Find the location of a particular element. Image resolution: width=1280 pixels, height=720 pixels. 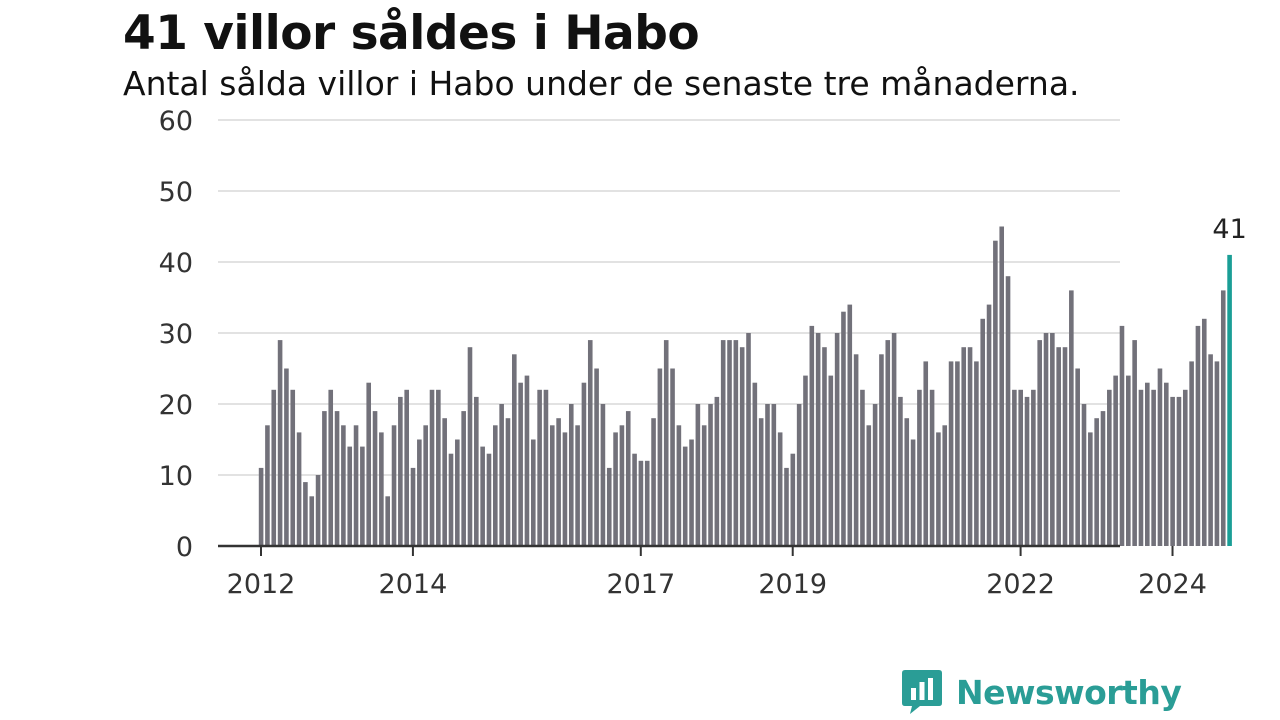

newsworthy-logo: Newsworthy is located at coordinates (1042, 692).